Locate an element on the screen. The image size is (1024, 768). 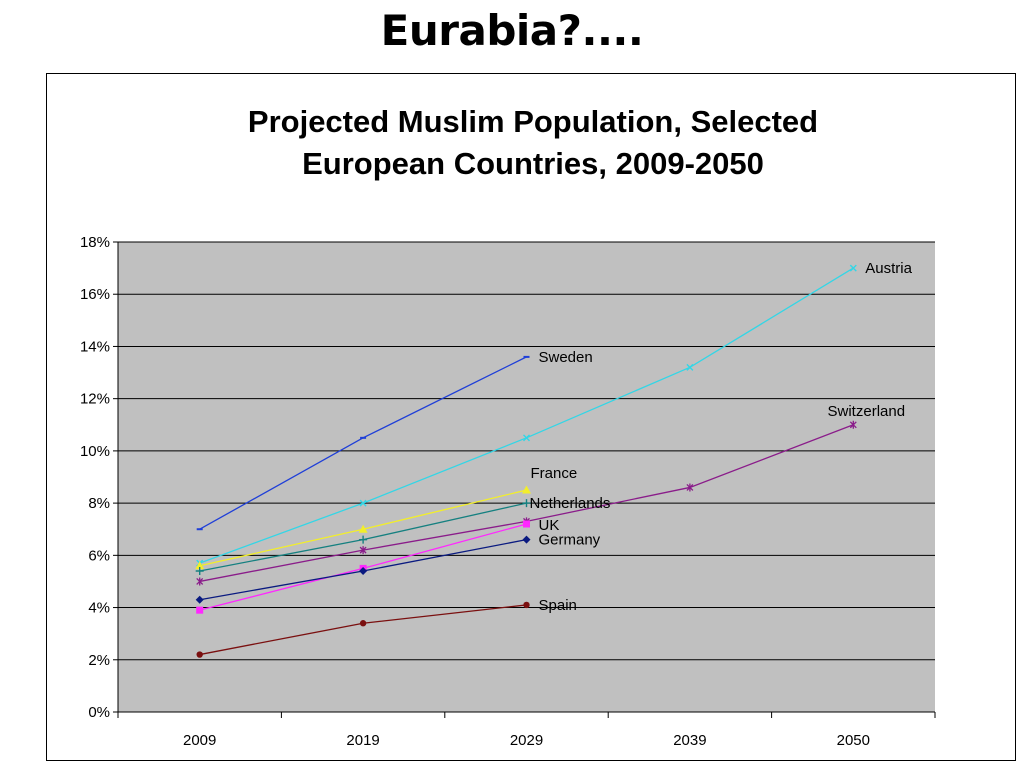
series-label-uk: UK is located at coordinates (549, 525).